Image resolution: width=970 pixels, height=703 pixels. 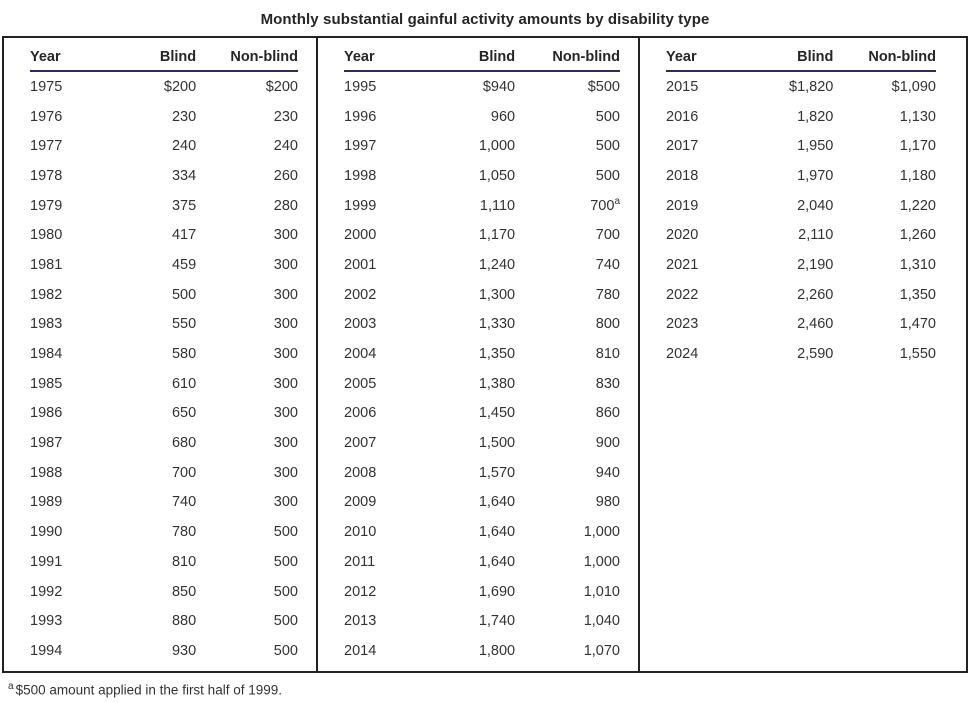 I want to click on blind-cell: 1,170, so click(x=497, y=235).